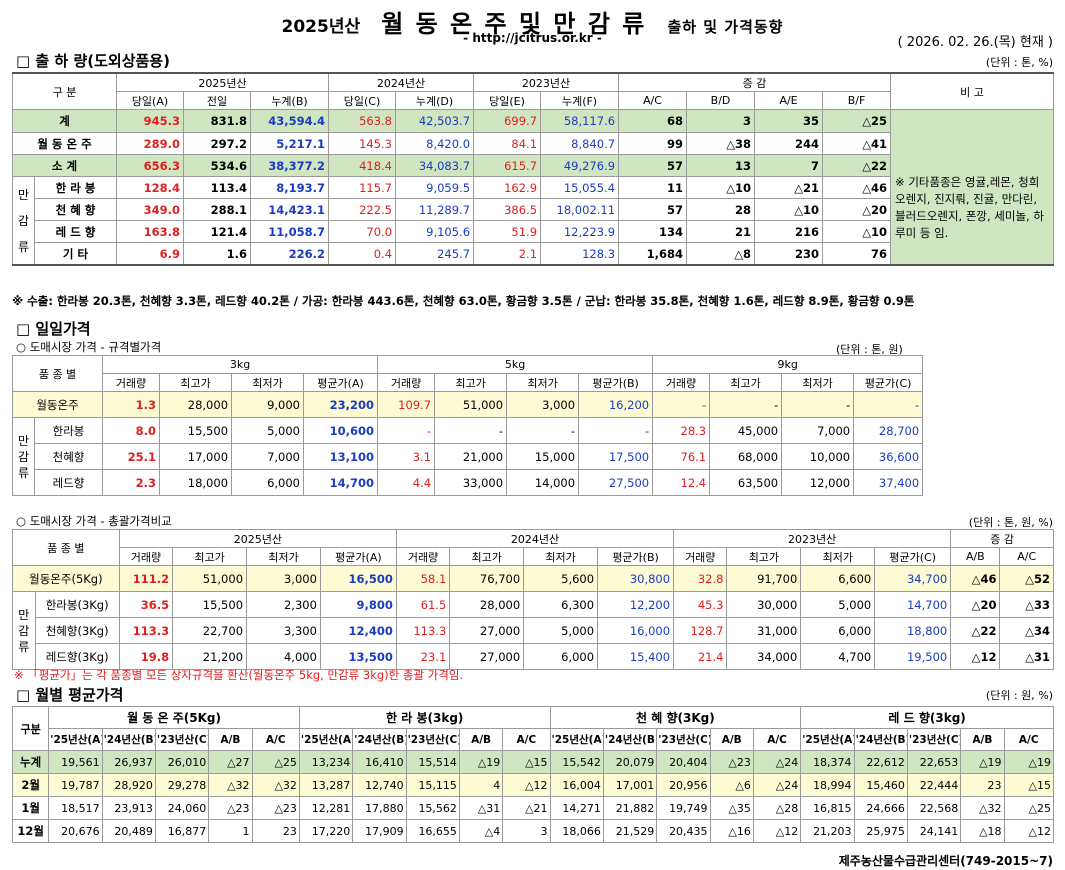 This screenshot has width=1065, height=870. What do you see at coordinates (150, 209) in the screenshot?
I see `value-cell: 349.0` at bounding box center [150, 209].